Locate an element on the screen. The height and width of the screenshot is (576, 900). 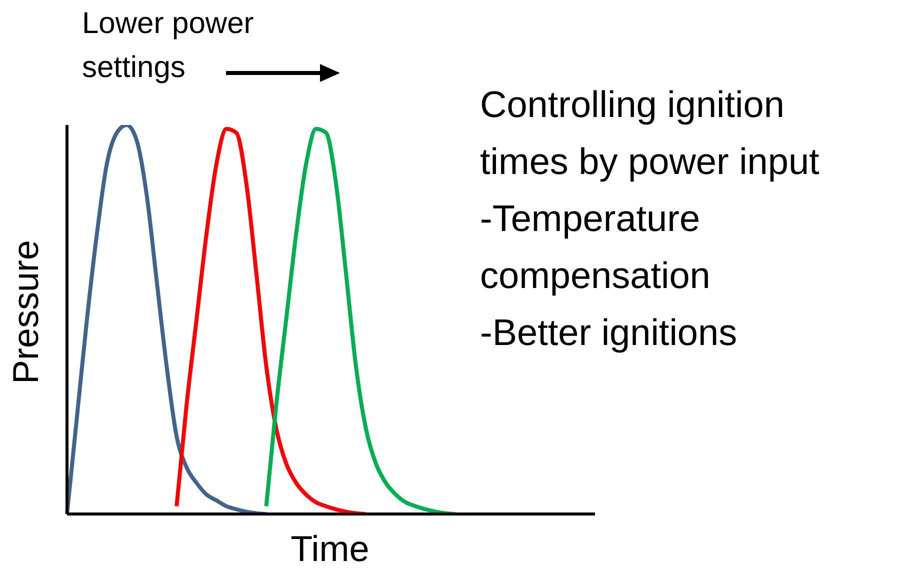
annotation: -Temperature compensation is located at coordinates (596, 247).